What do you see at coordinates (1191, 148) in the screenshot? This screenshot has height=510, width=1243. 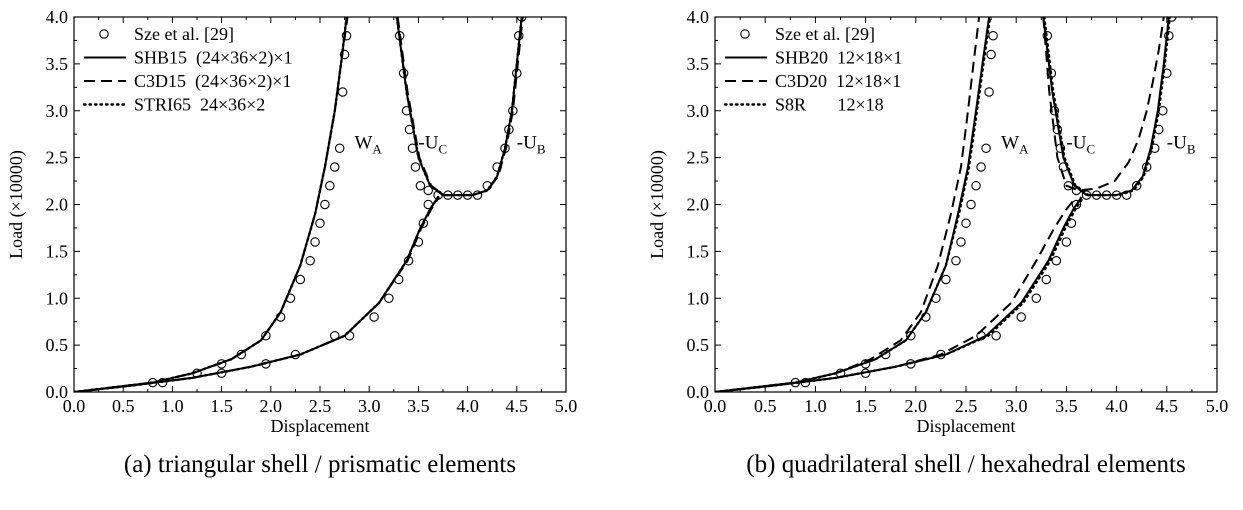 I see `curve-label-sub: B` at bounding box center [1191, 148].